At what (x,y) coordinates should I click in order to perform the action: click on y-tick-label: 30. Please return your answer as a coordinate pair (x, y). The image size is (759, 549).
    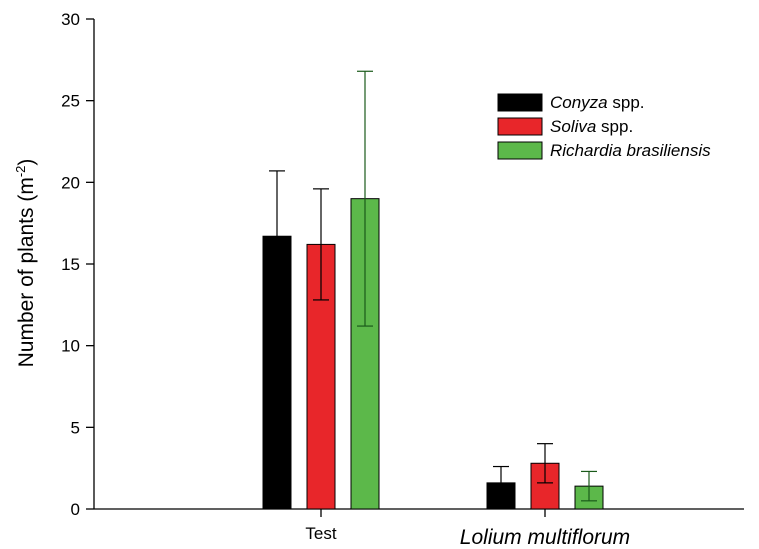
    Looking at the image, I should click on (70, 19).